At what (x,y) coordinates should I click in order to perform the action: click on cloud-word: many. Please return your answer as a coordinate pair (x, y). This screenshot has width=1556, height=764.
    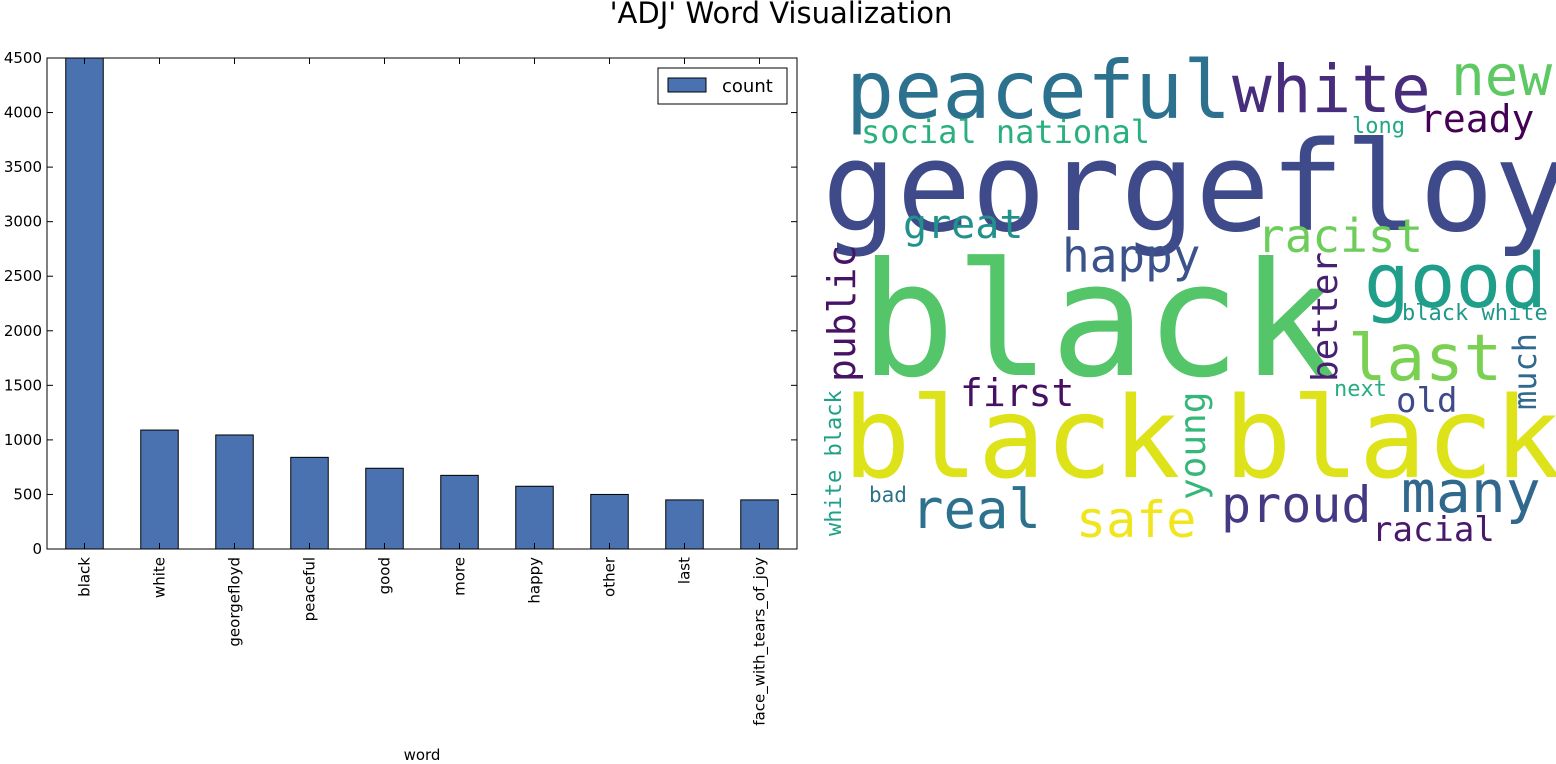
    Looking at the image, I should click on (1471, 492).